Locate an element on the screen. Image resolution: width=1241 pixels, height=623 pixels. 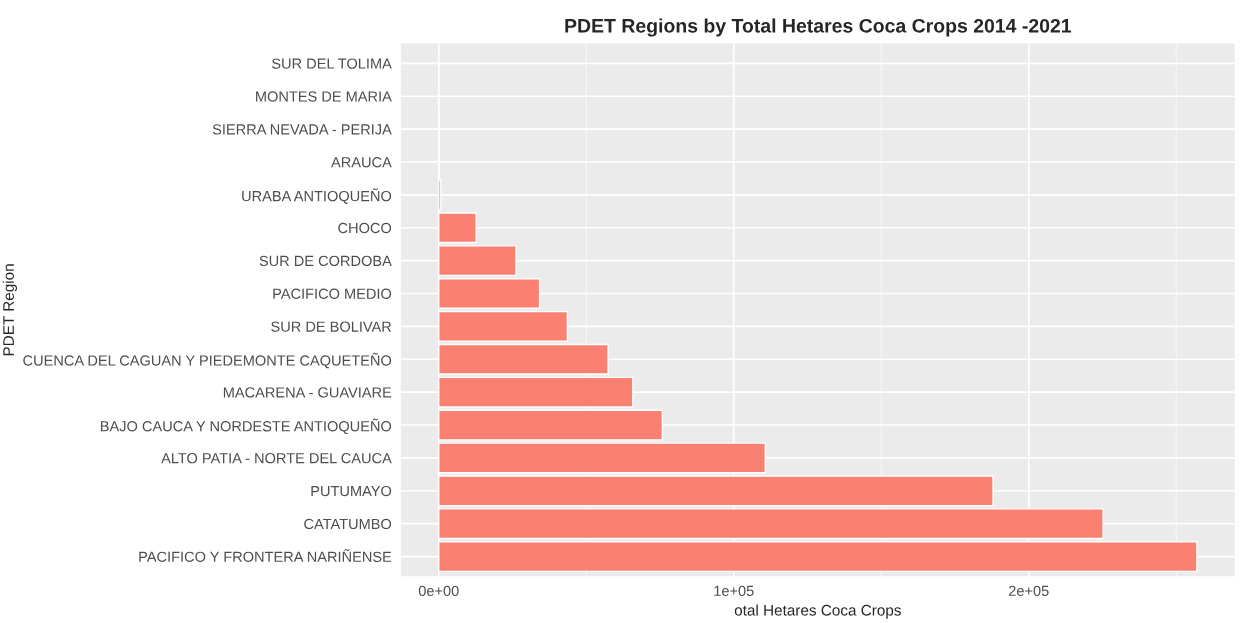
y-tick-label: PACIFICO Y FRONTERA NARIÑENSE is located at coordinates (265, 555).